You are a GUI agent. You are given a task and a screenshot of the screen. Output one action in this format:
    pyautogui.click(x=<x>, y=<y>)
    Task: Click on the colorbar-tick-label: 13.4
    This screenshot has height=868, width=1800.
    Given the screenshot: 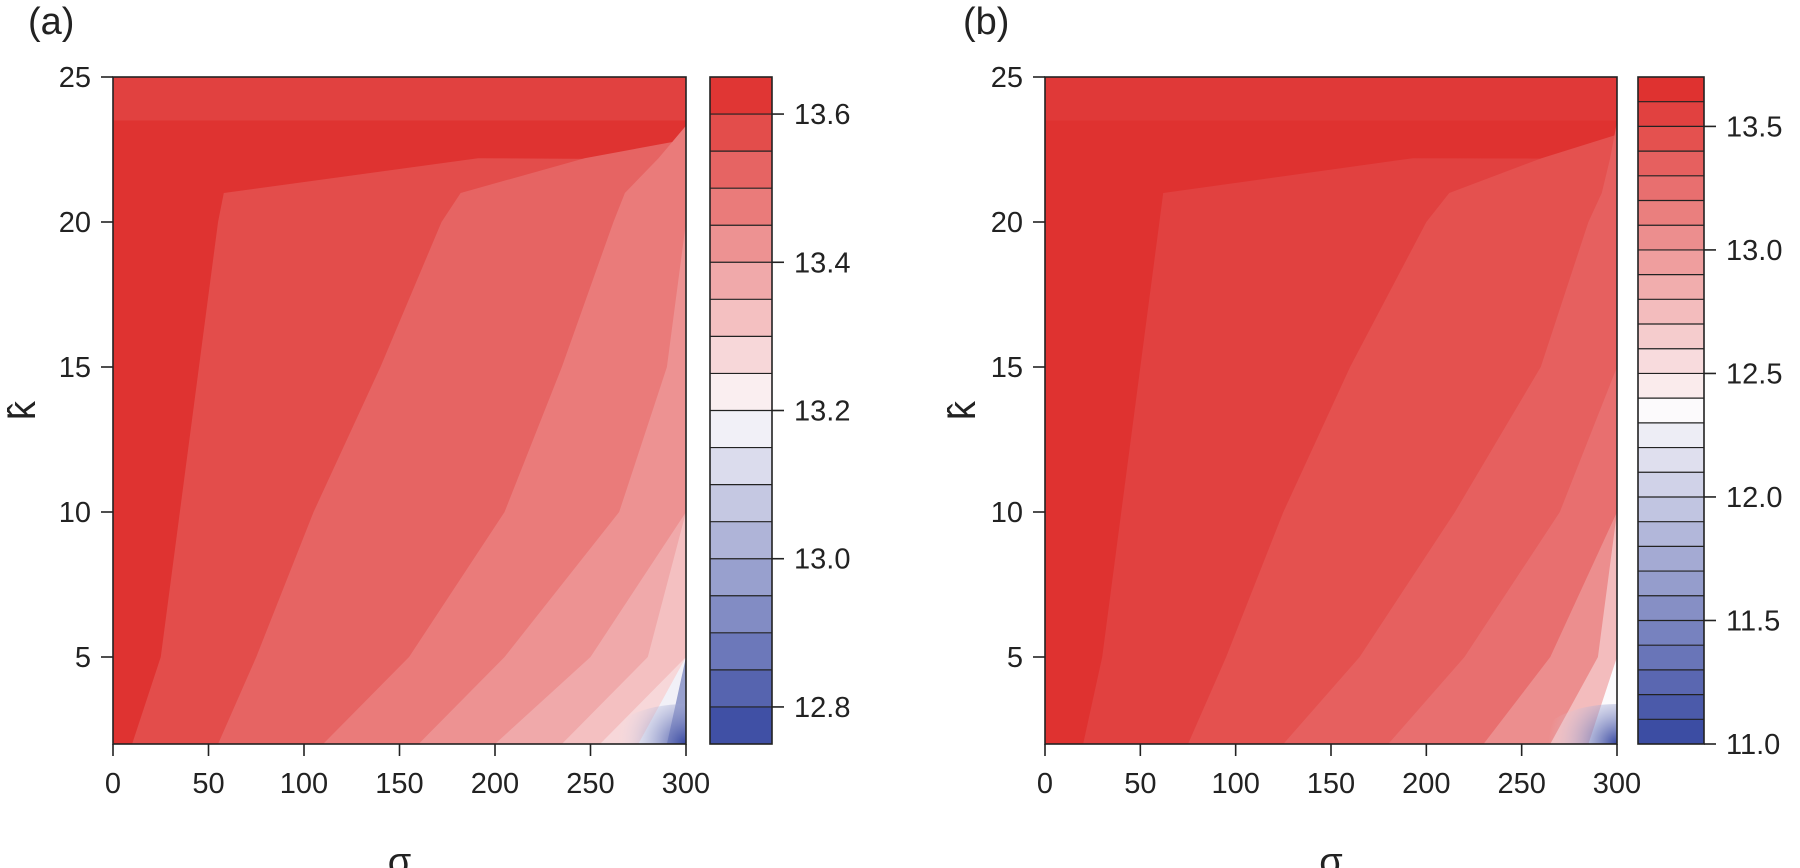 What is the action you would take?
    pyautogui.click(x=822, y=263)
    